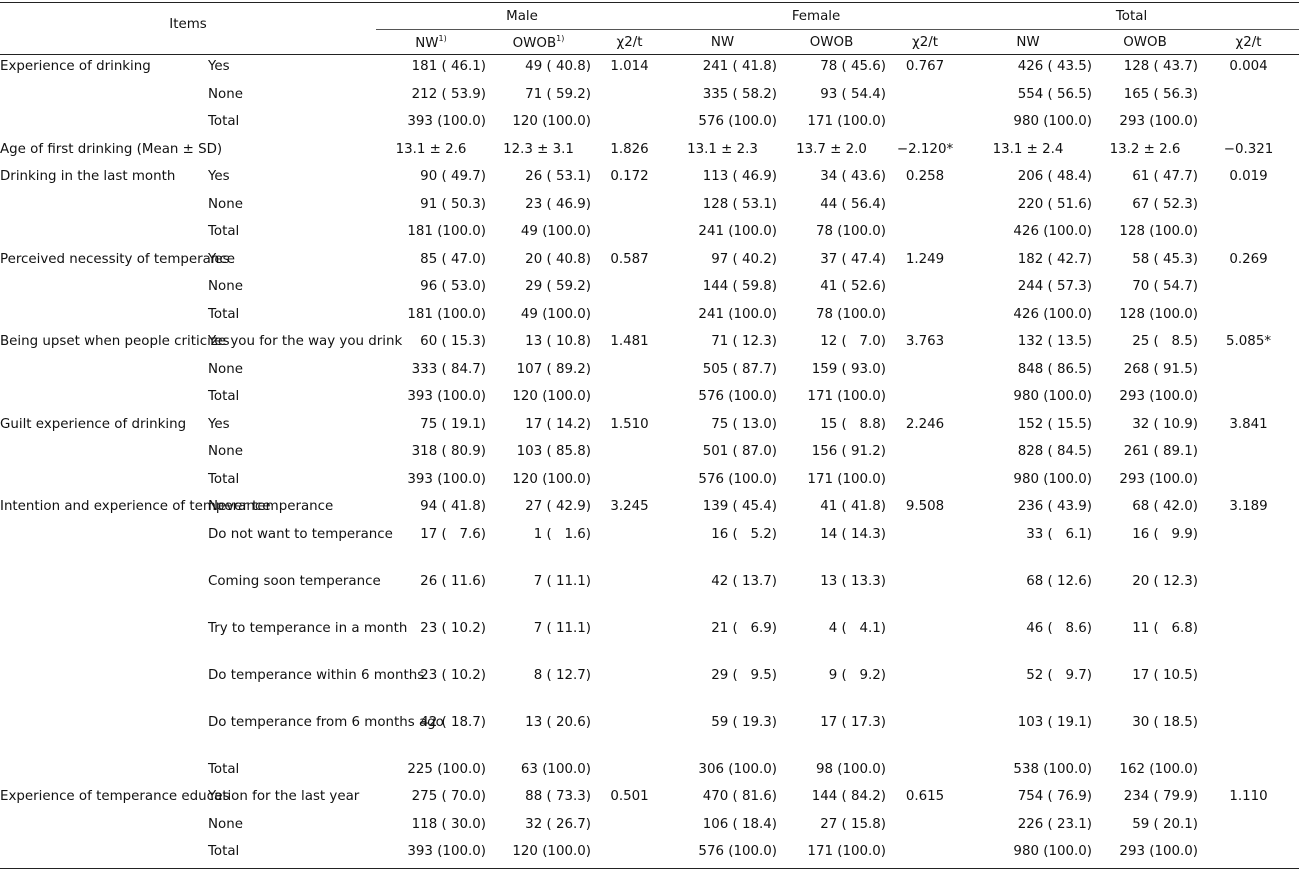 The width and height of the screenshot is (1299, 869). I want to click on cell-total-nw: 828 ( 84.5), so click(1055, 451).